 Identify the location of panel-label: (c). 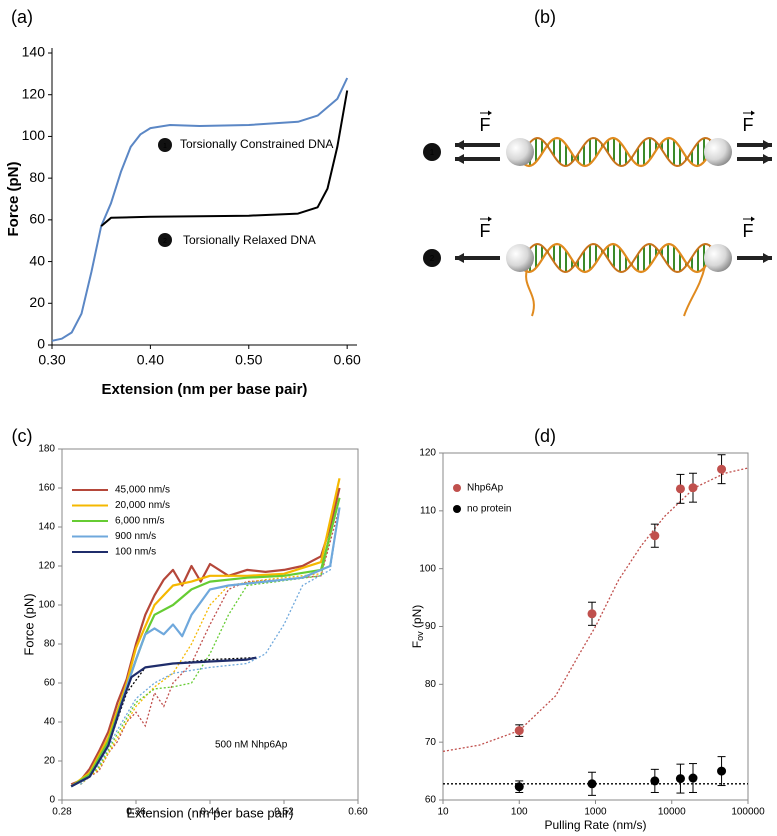
(22, 436).